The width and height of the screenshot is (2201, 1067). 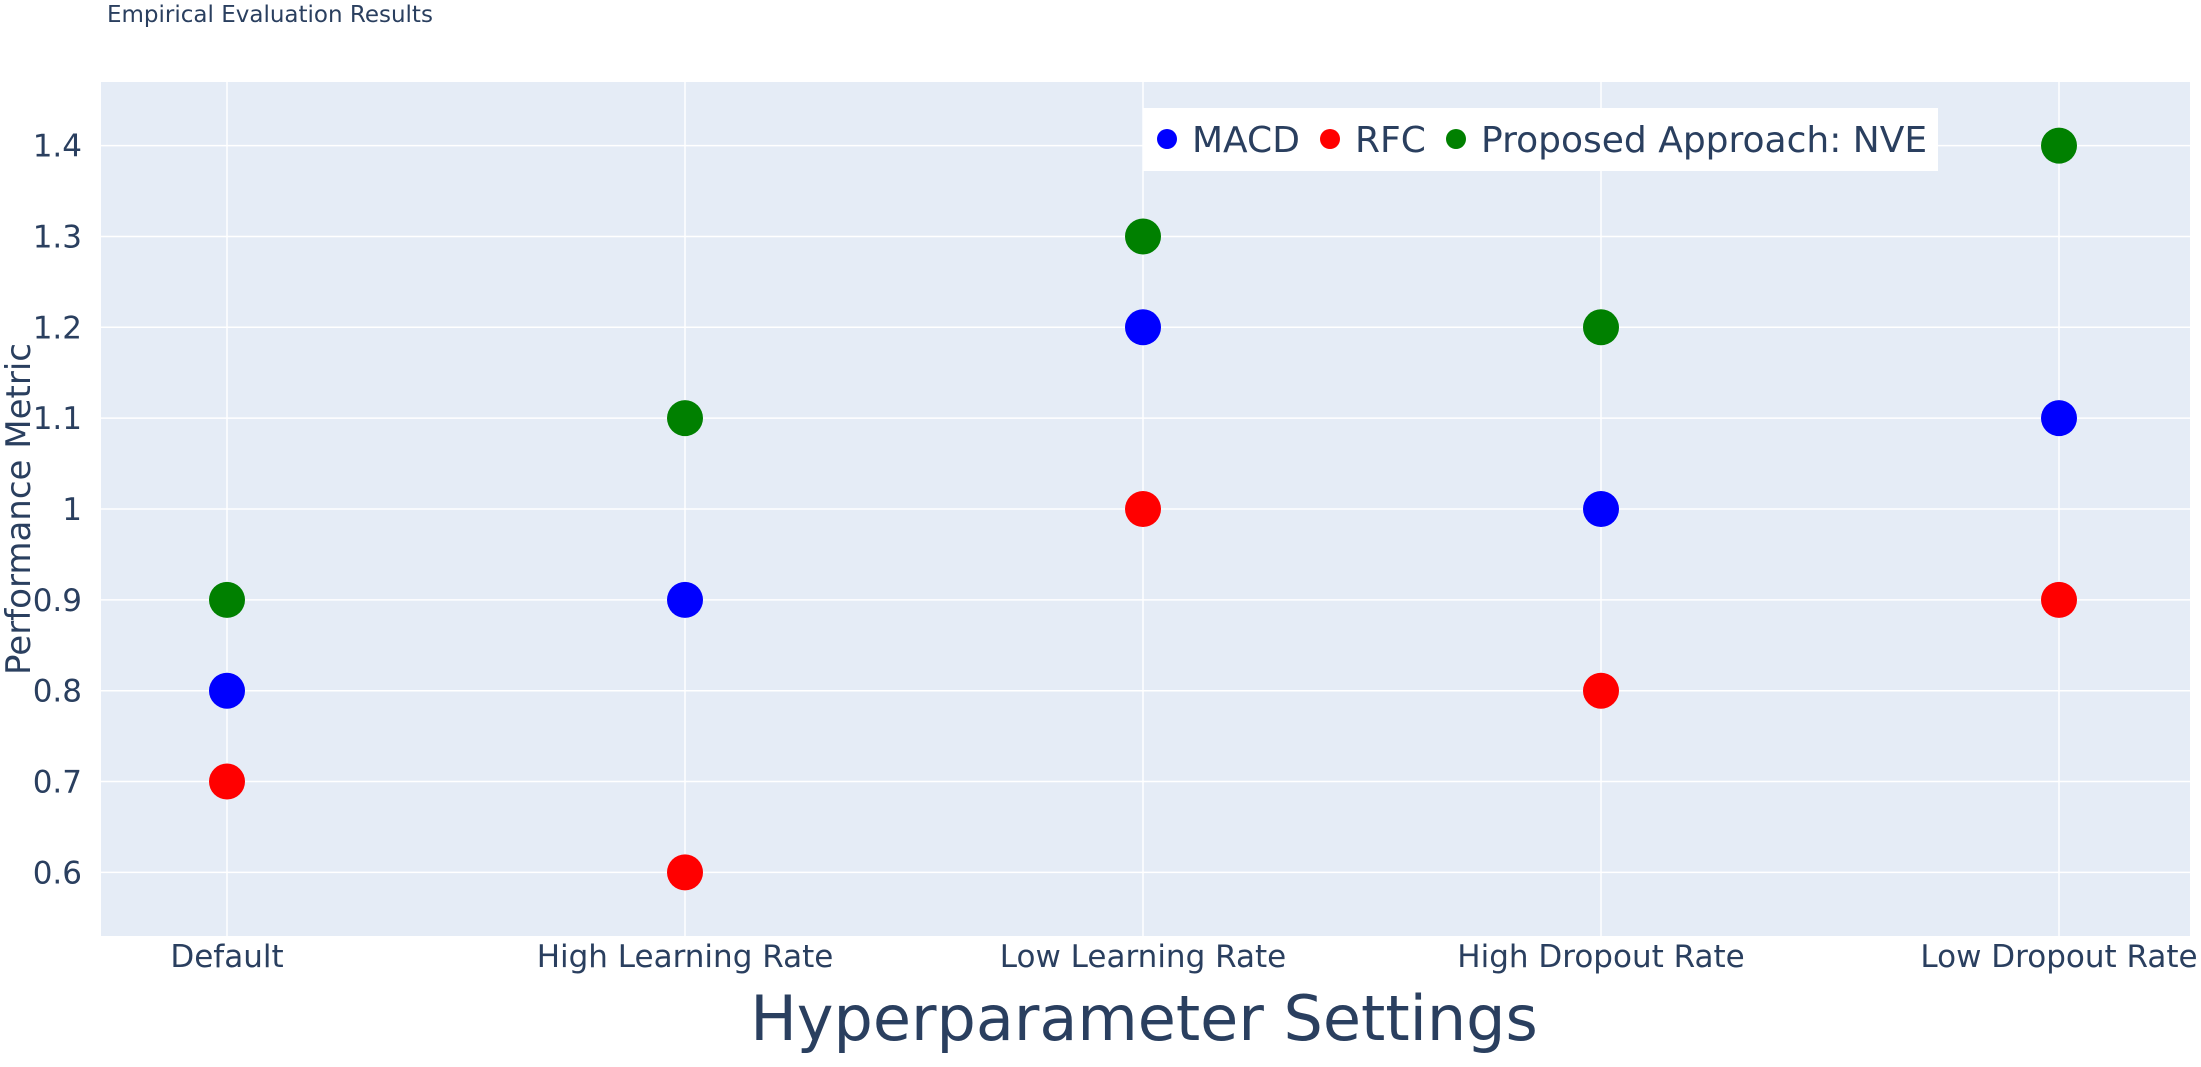 I want to click on chart-title: Empirical Evaluation Results, so click(x=270, y=15).